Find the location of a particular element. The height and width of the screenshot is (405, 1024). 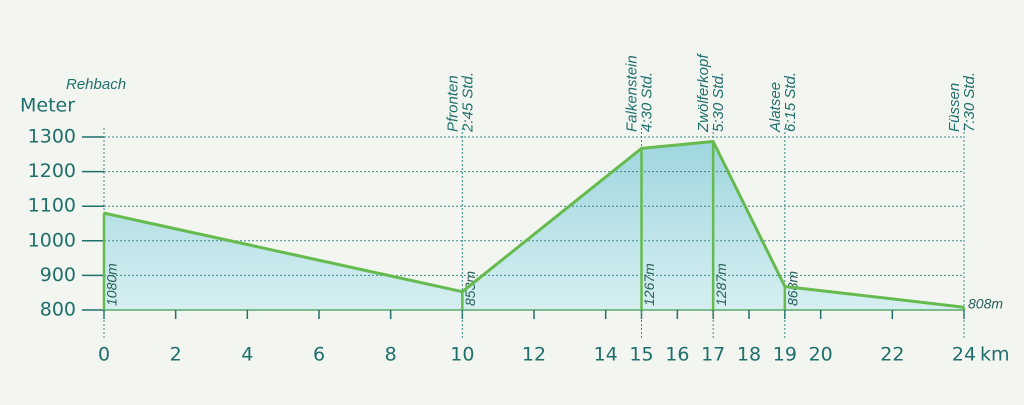

x-tick-label: 8 is located at coordinates (391, 355).